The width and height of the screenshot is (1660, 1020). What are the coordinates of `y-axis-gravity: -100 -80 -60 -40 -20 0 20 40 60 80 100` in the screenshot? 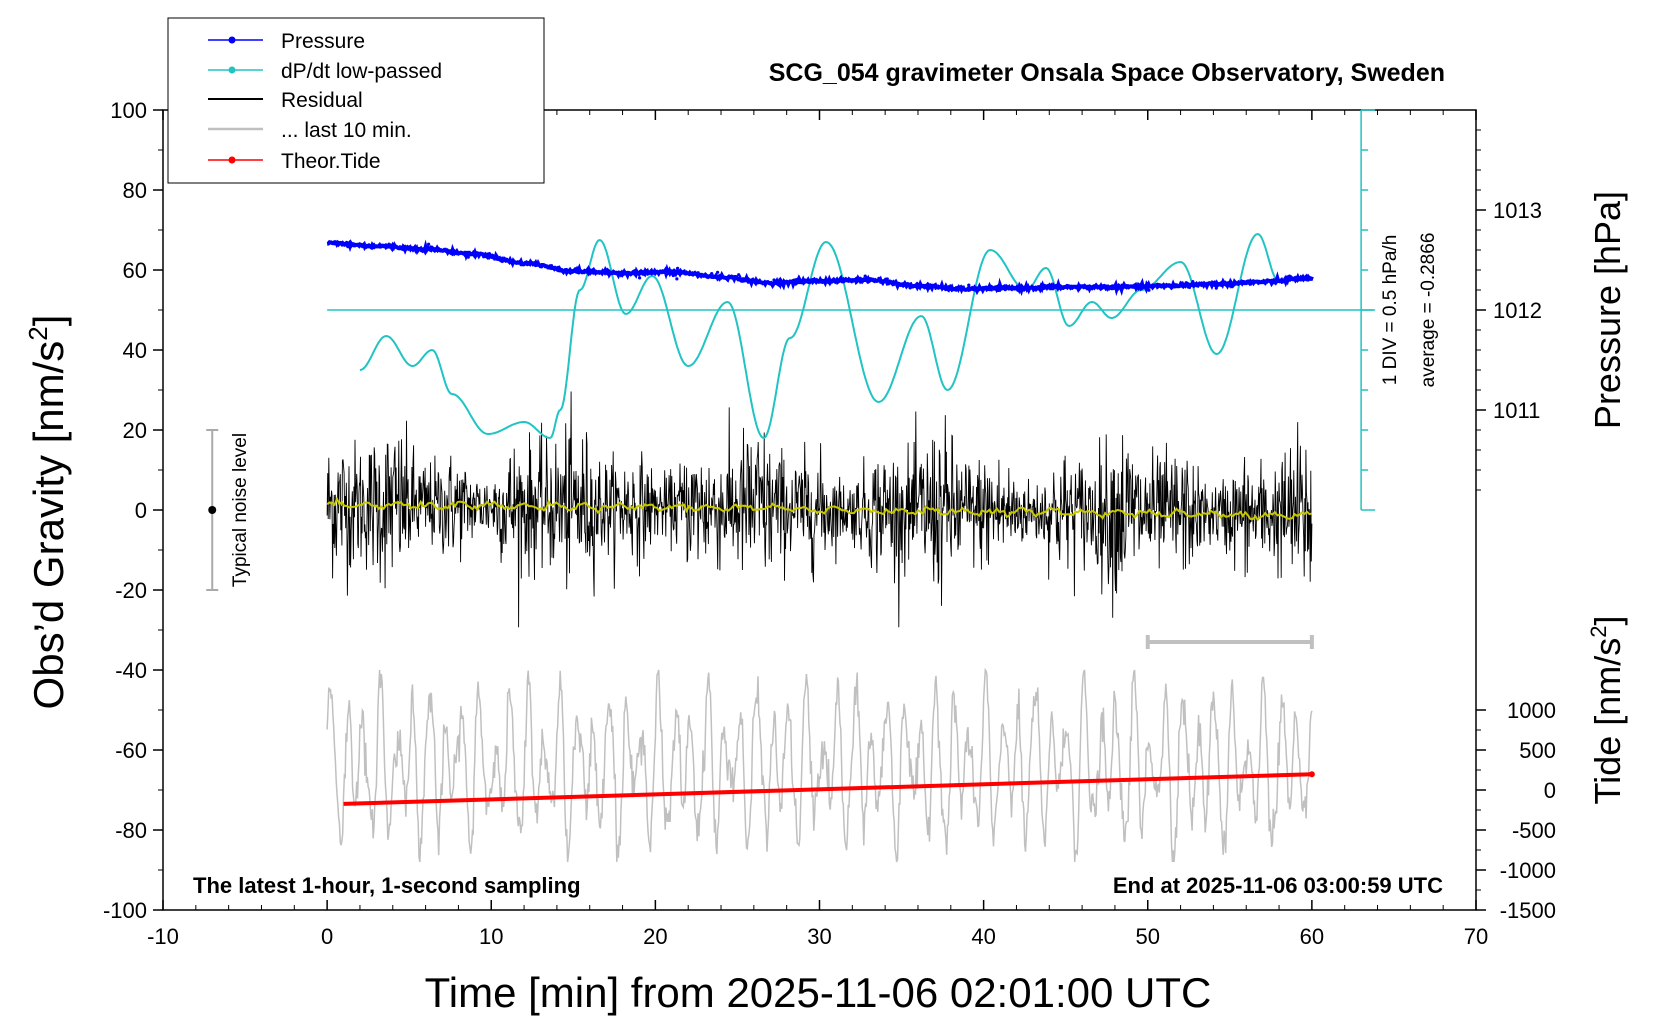 It's located at (133, 510).